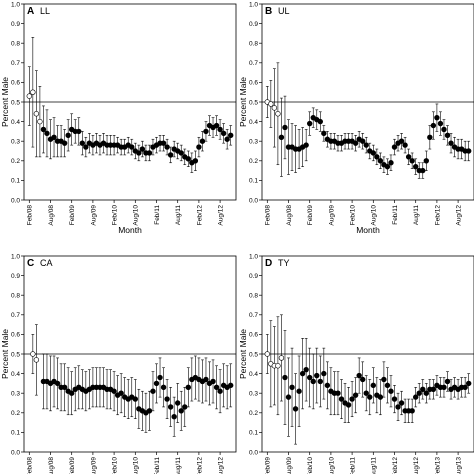 The height and width of the screenshot is (474, 474). I want to click on x-tick-label: Aug/09, so click(93, 215).